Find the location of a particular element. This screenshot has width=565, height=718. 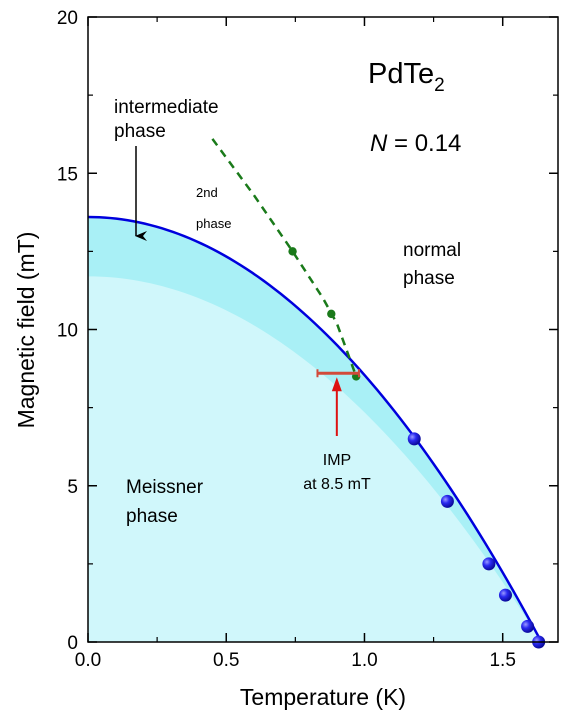

y-tick-label: 15 is located at coordinates (67, 174).